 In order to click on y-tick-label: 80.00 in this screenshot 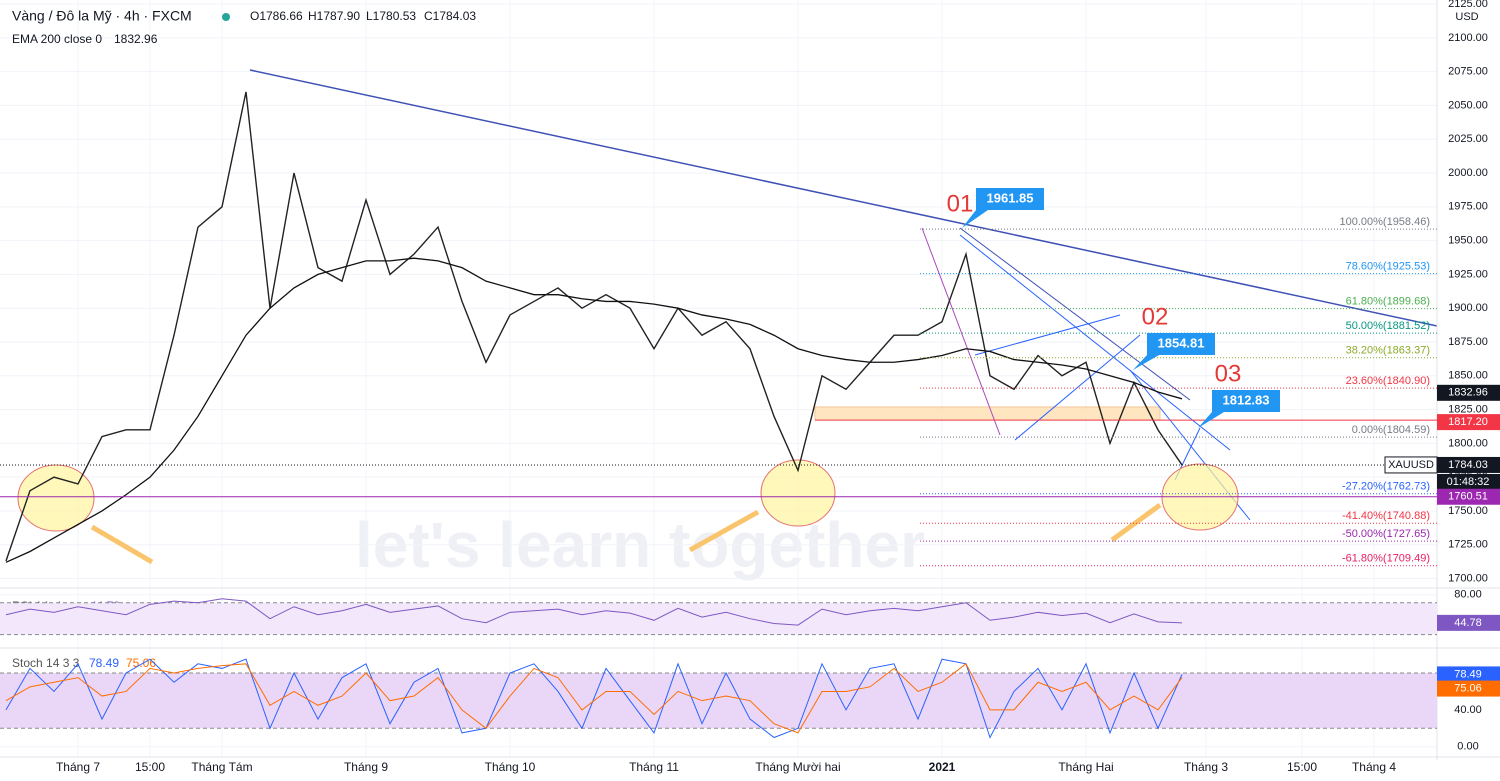, I will do `click(1468, 595)`.